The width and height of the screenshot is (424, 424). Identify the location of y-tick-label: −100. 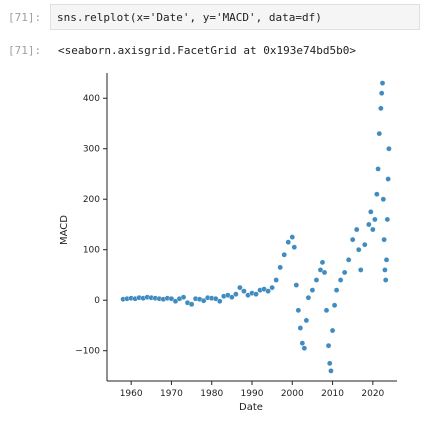
(87, 352).